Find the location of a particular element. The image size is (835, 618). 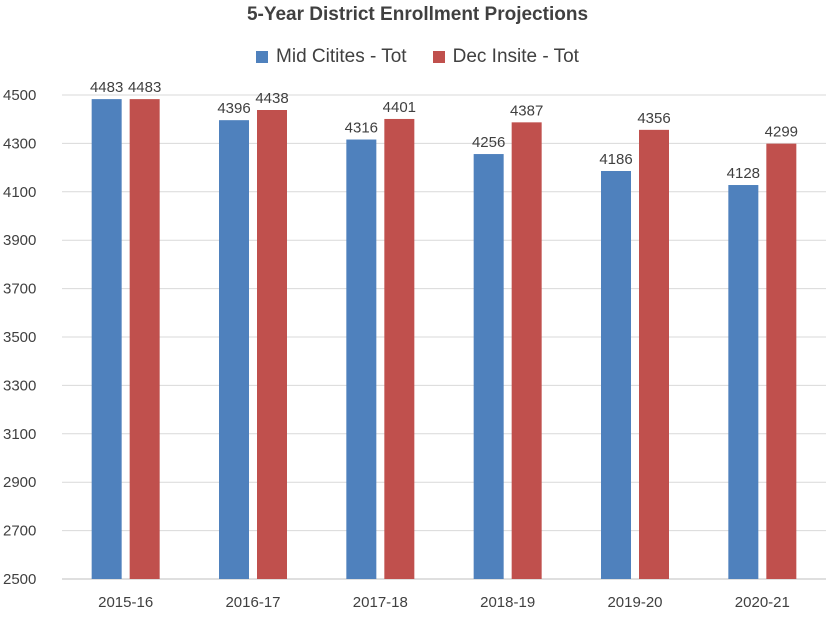

x-tick-label: 2016-17 is located at coordinates (252, 602).